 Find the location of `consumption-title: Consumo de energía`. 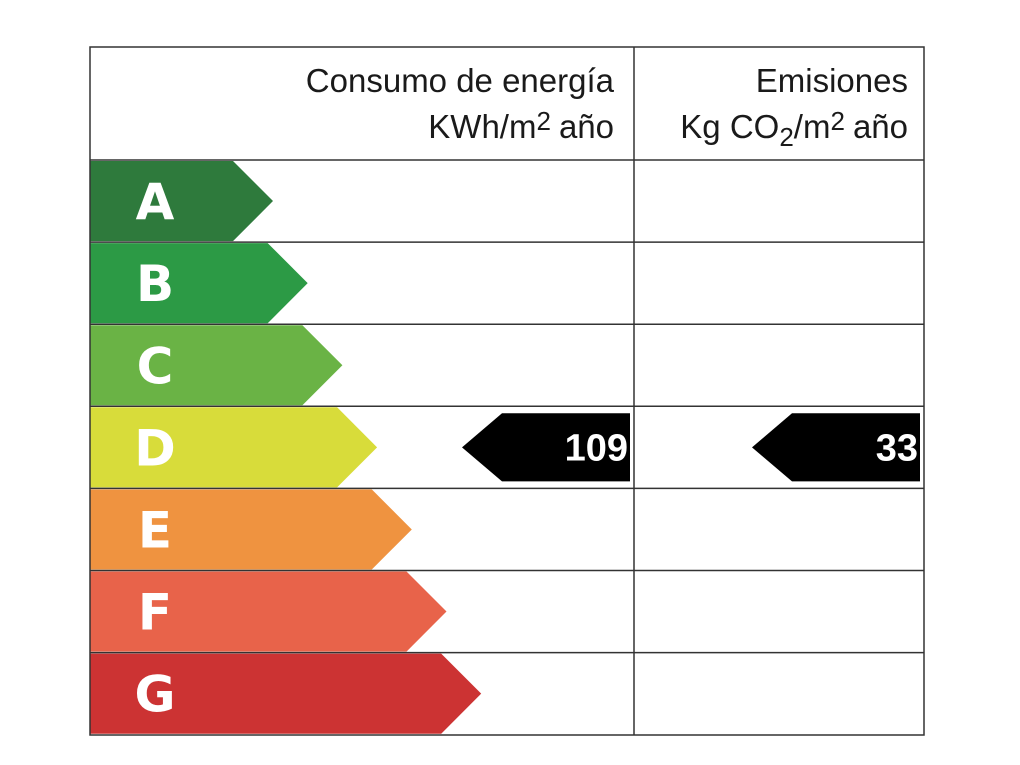

consumption-title: Consumo de energía is located at coordinates (460, 80).